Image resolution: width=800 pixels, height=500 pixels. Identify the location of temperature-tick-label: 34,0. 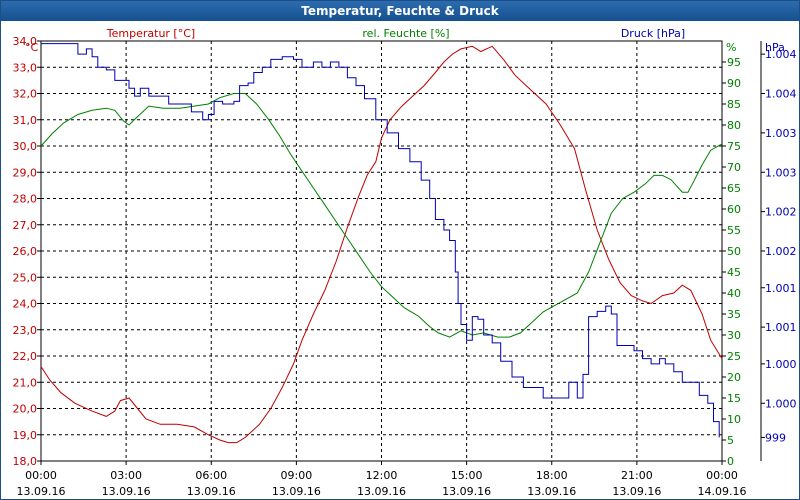
(25, 41).